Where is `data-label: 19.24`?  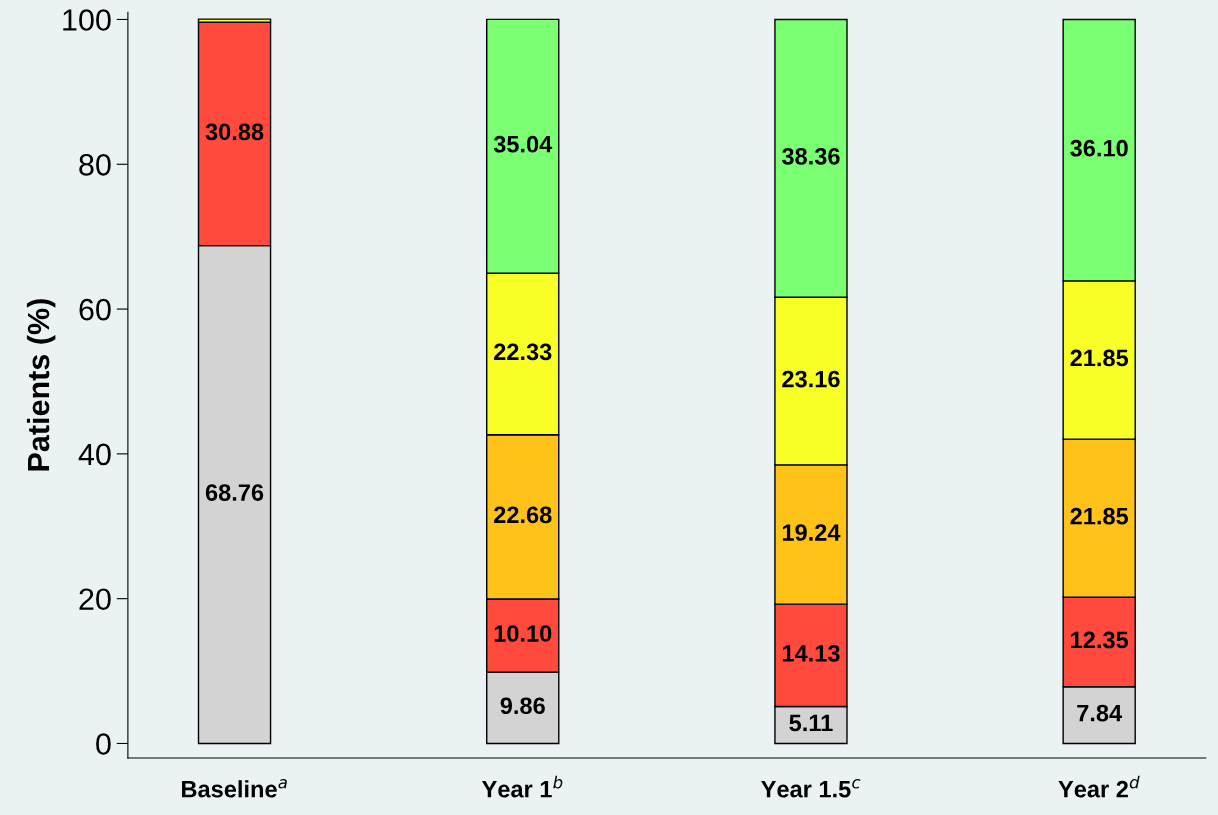
data-label: 19.24 is located at coordinates (811, 532).